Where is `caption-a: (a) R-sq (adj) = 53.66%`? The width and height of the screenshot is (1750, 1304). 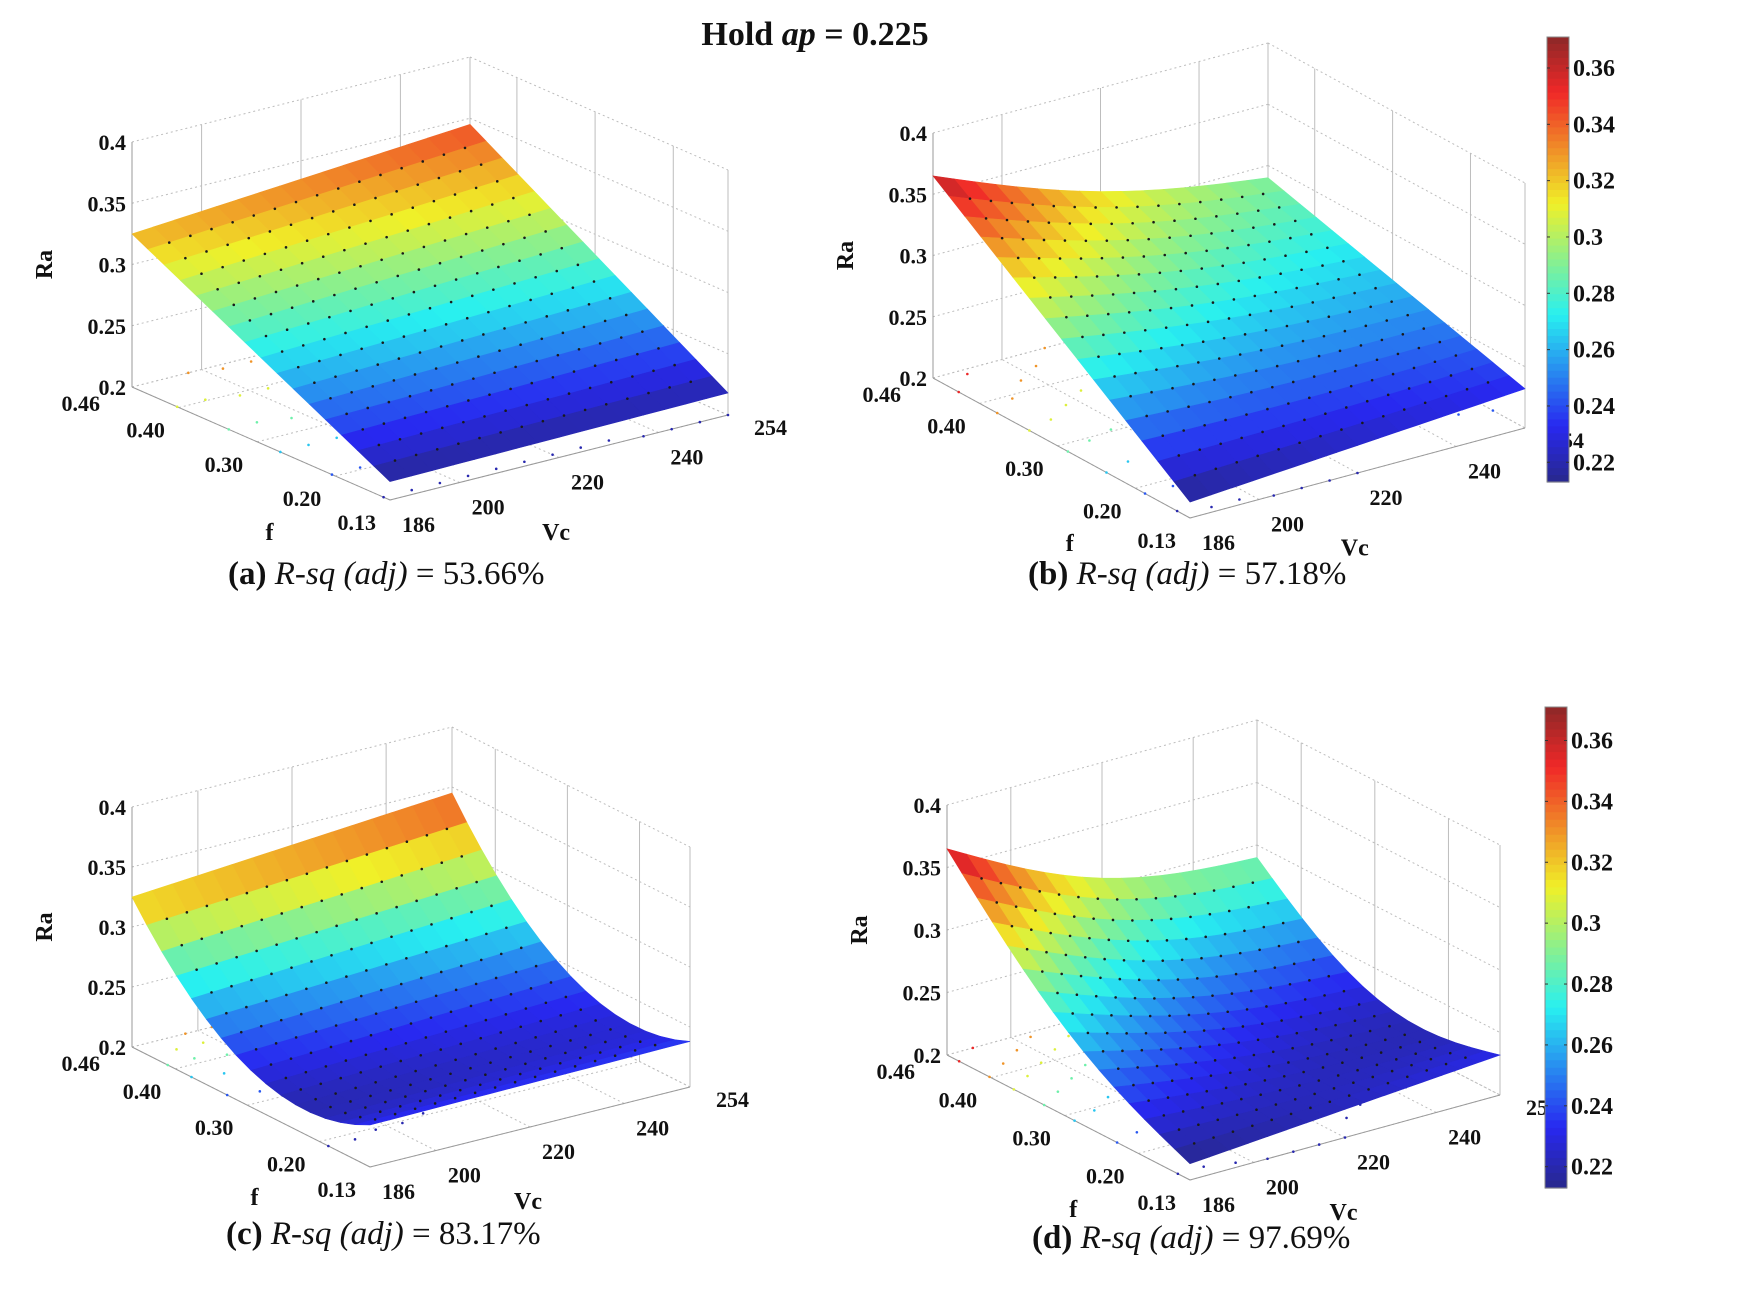 caption-a: (a) R-sq (adj) = 53.66% is located at coordinates (386, 574).